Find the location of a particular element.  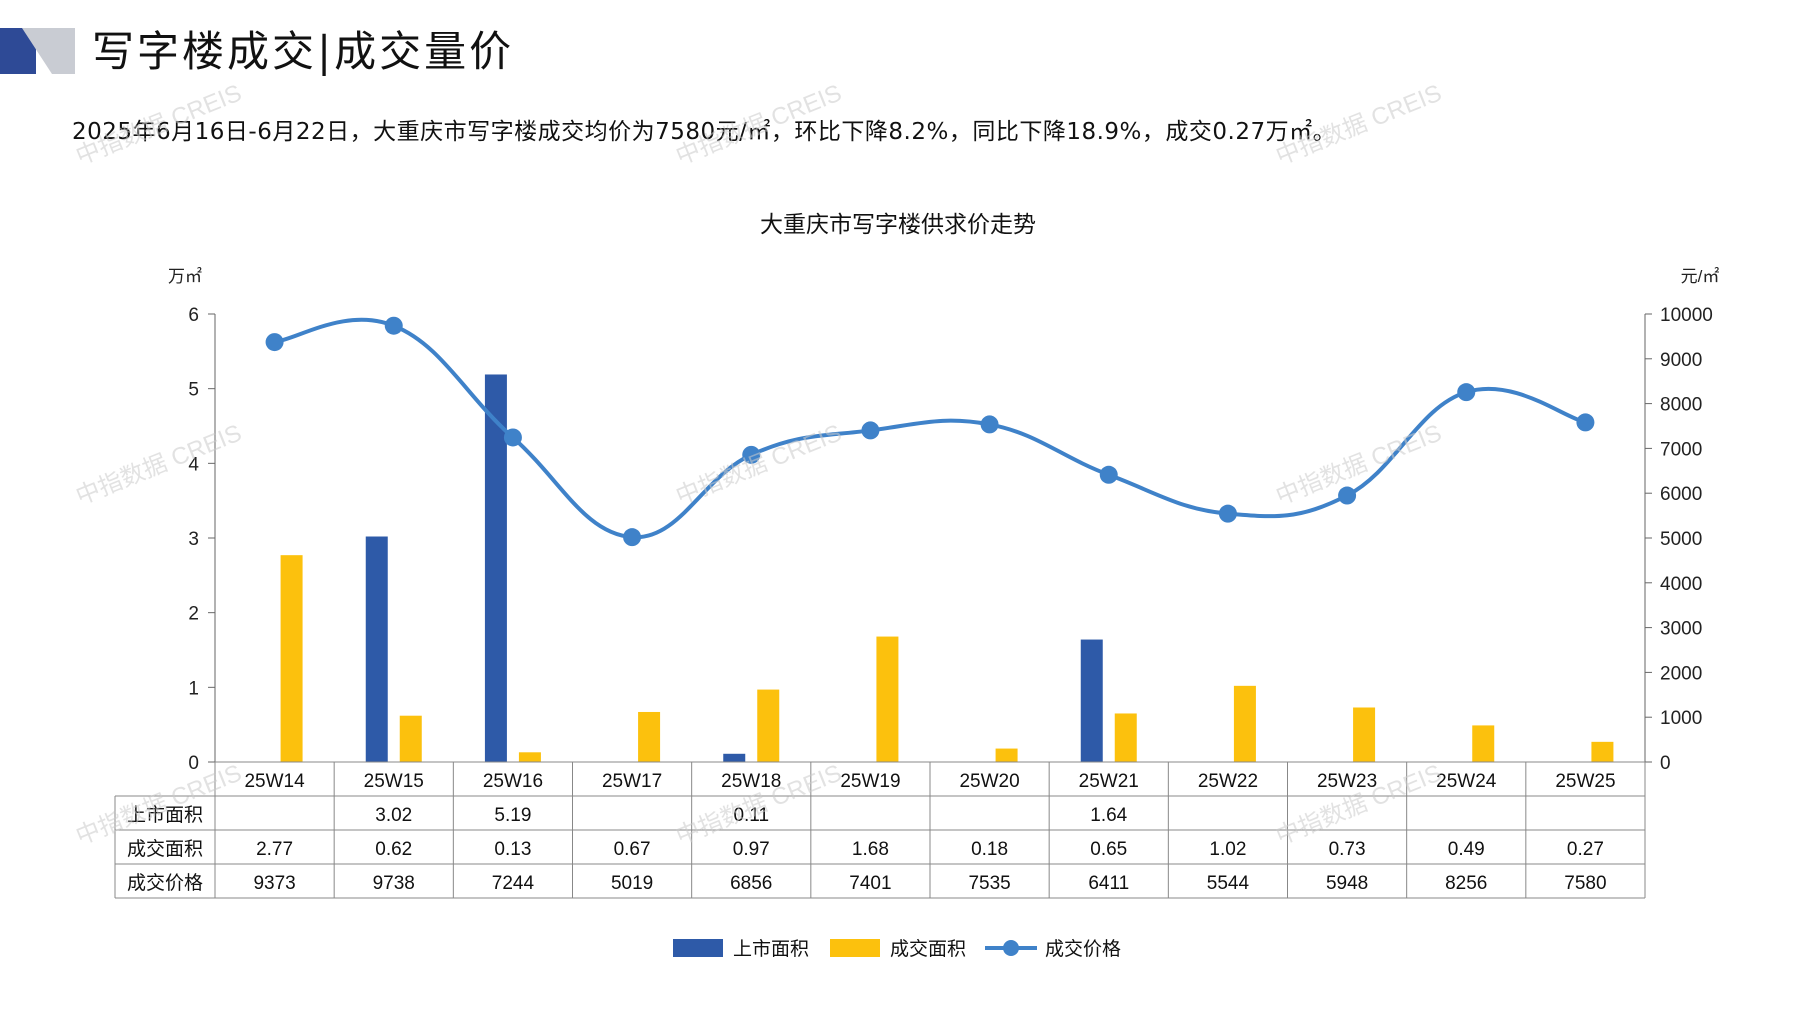

data-label: 7244 is located at coordinates (513, 883).